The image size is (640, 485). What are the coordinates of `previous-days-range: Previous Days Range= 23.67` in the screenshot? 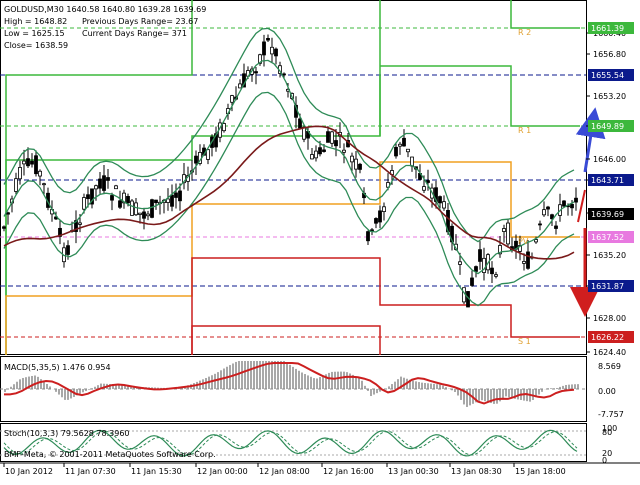 It's located at (140, 21).